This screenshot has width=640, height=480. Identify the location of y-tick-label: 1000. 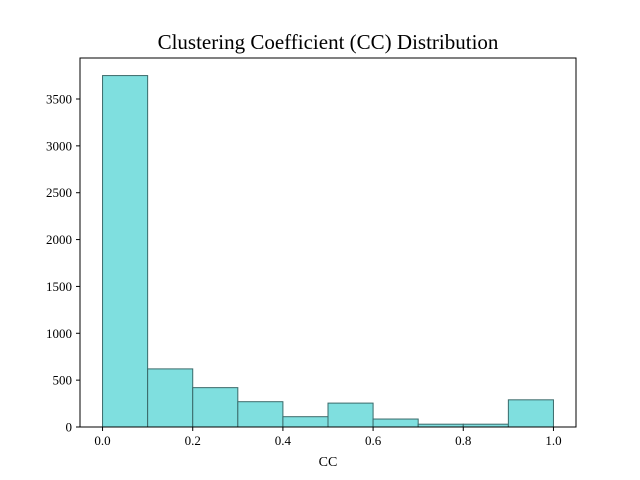
(59, 333).